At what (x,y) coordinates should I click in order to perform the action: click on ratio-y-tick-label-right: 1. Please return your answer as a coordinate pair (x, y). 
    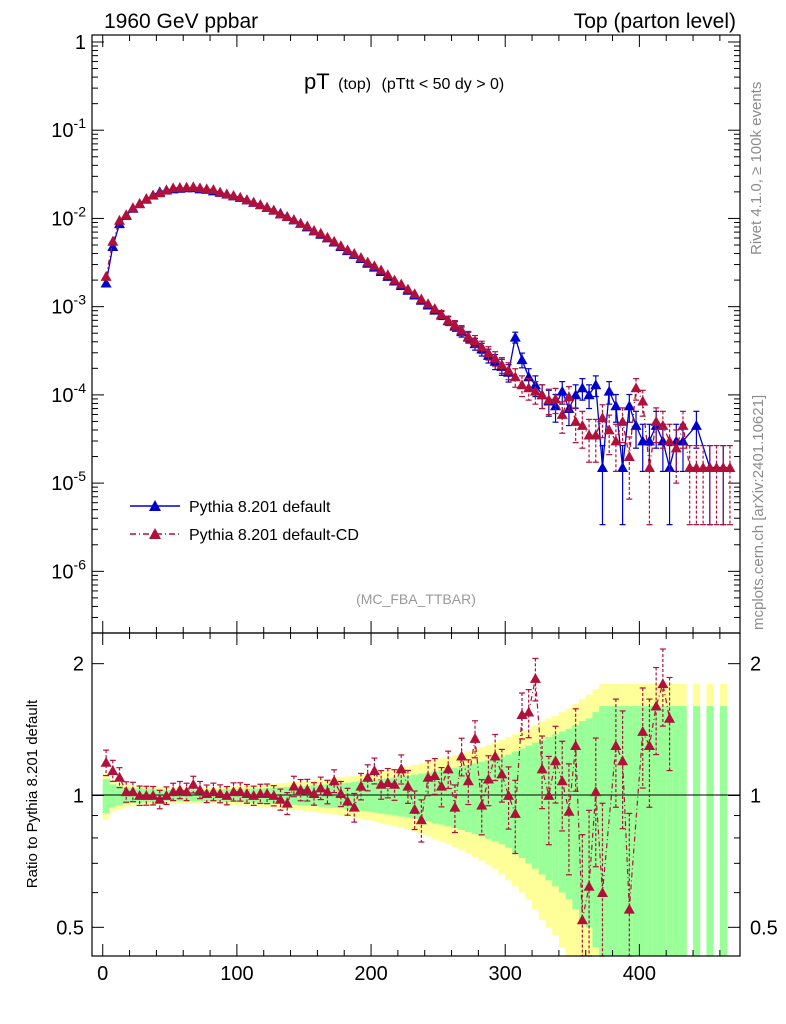
    Looking at the image, I should click on (755, 796).